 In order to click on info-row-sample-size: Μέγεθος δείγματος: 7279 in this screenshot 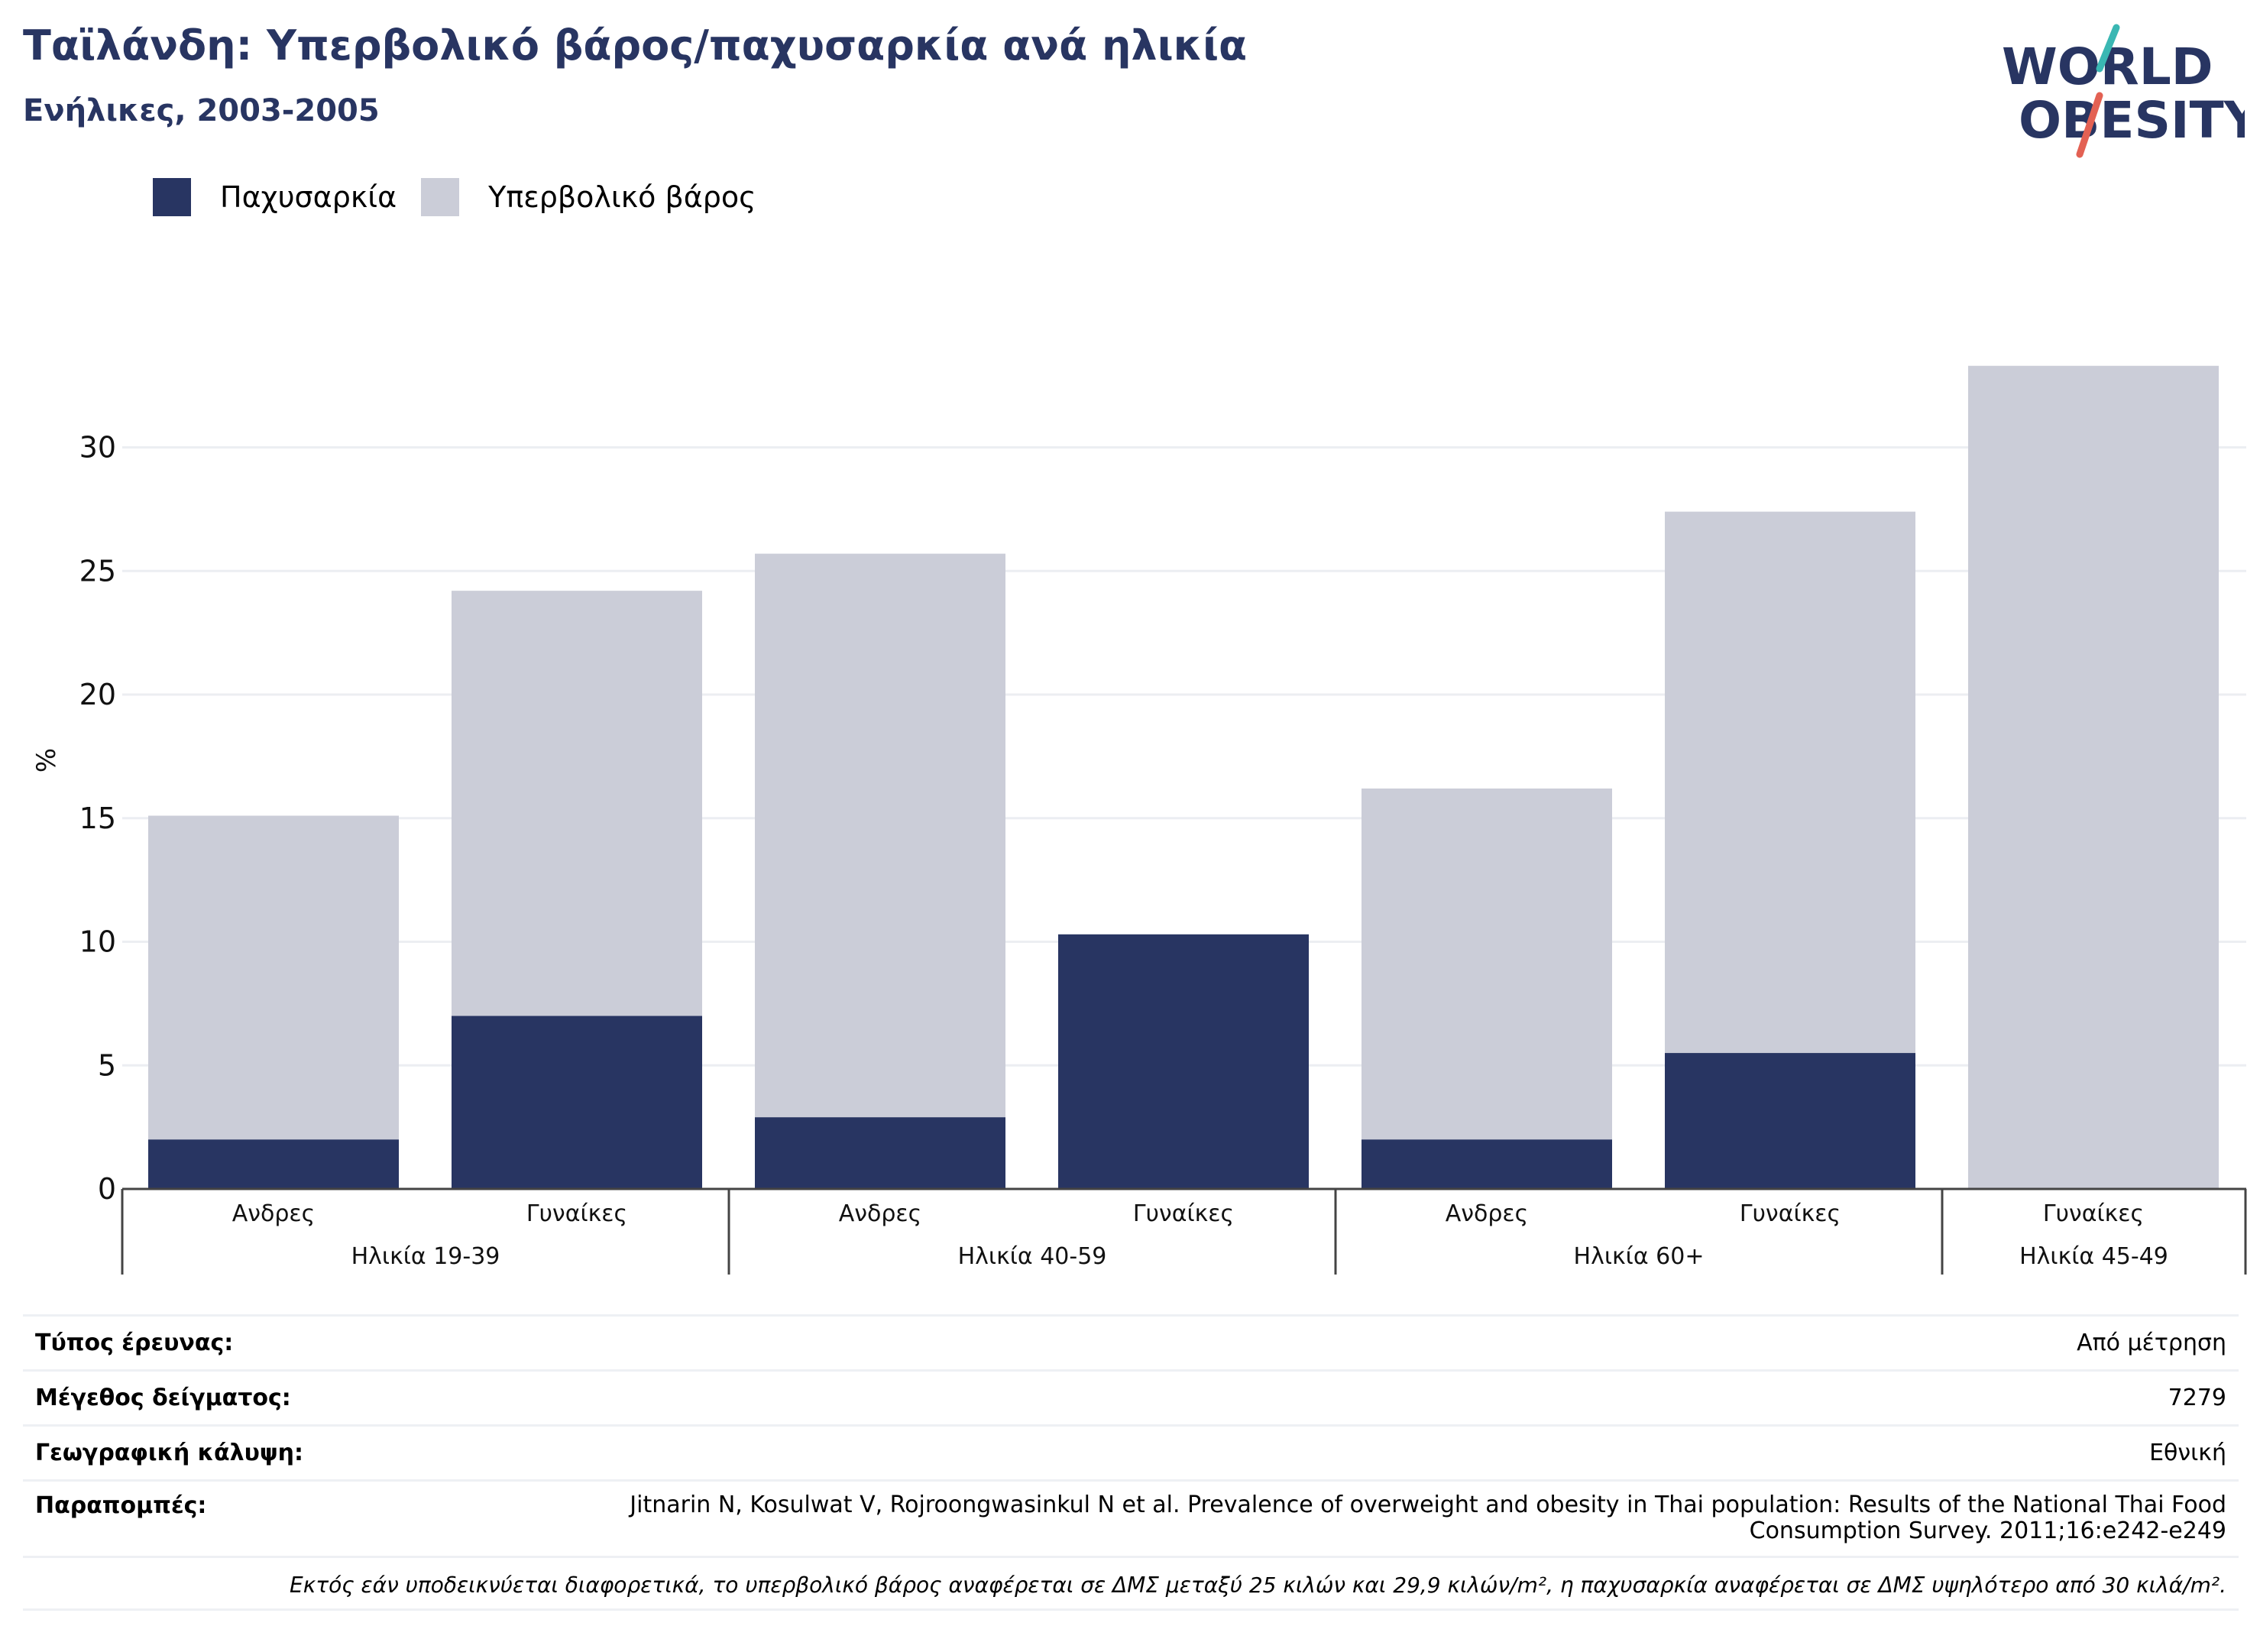, I will do `click(1131, 1396)`.